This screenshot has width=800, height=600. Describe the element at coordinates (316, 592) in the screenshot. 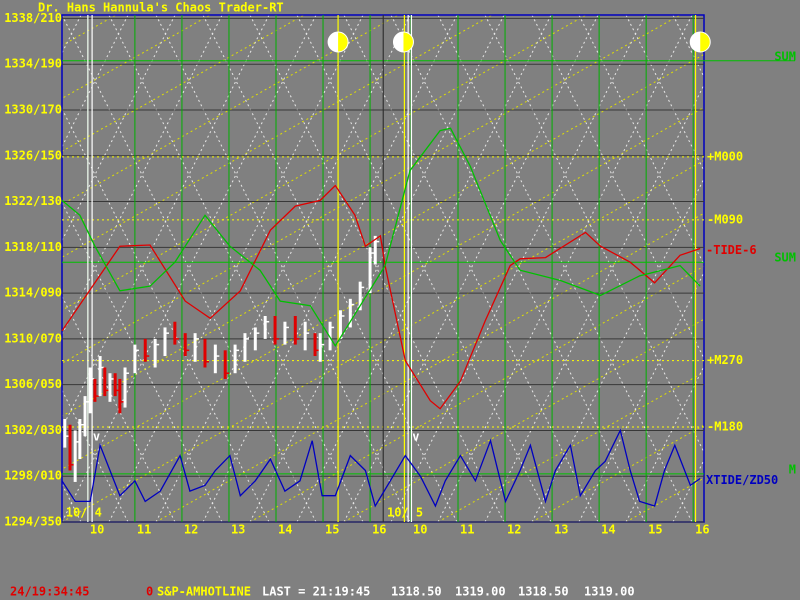

I see `status-last: LAST = 21:19:45` at that location.